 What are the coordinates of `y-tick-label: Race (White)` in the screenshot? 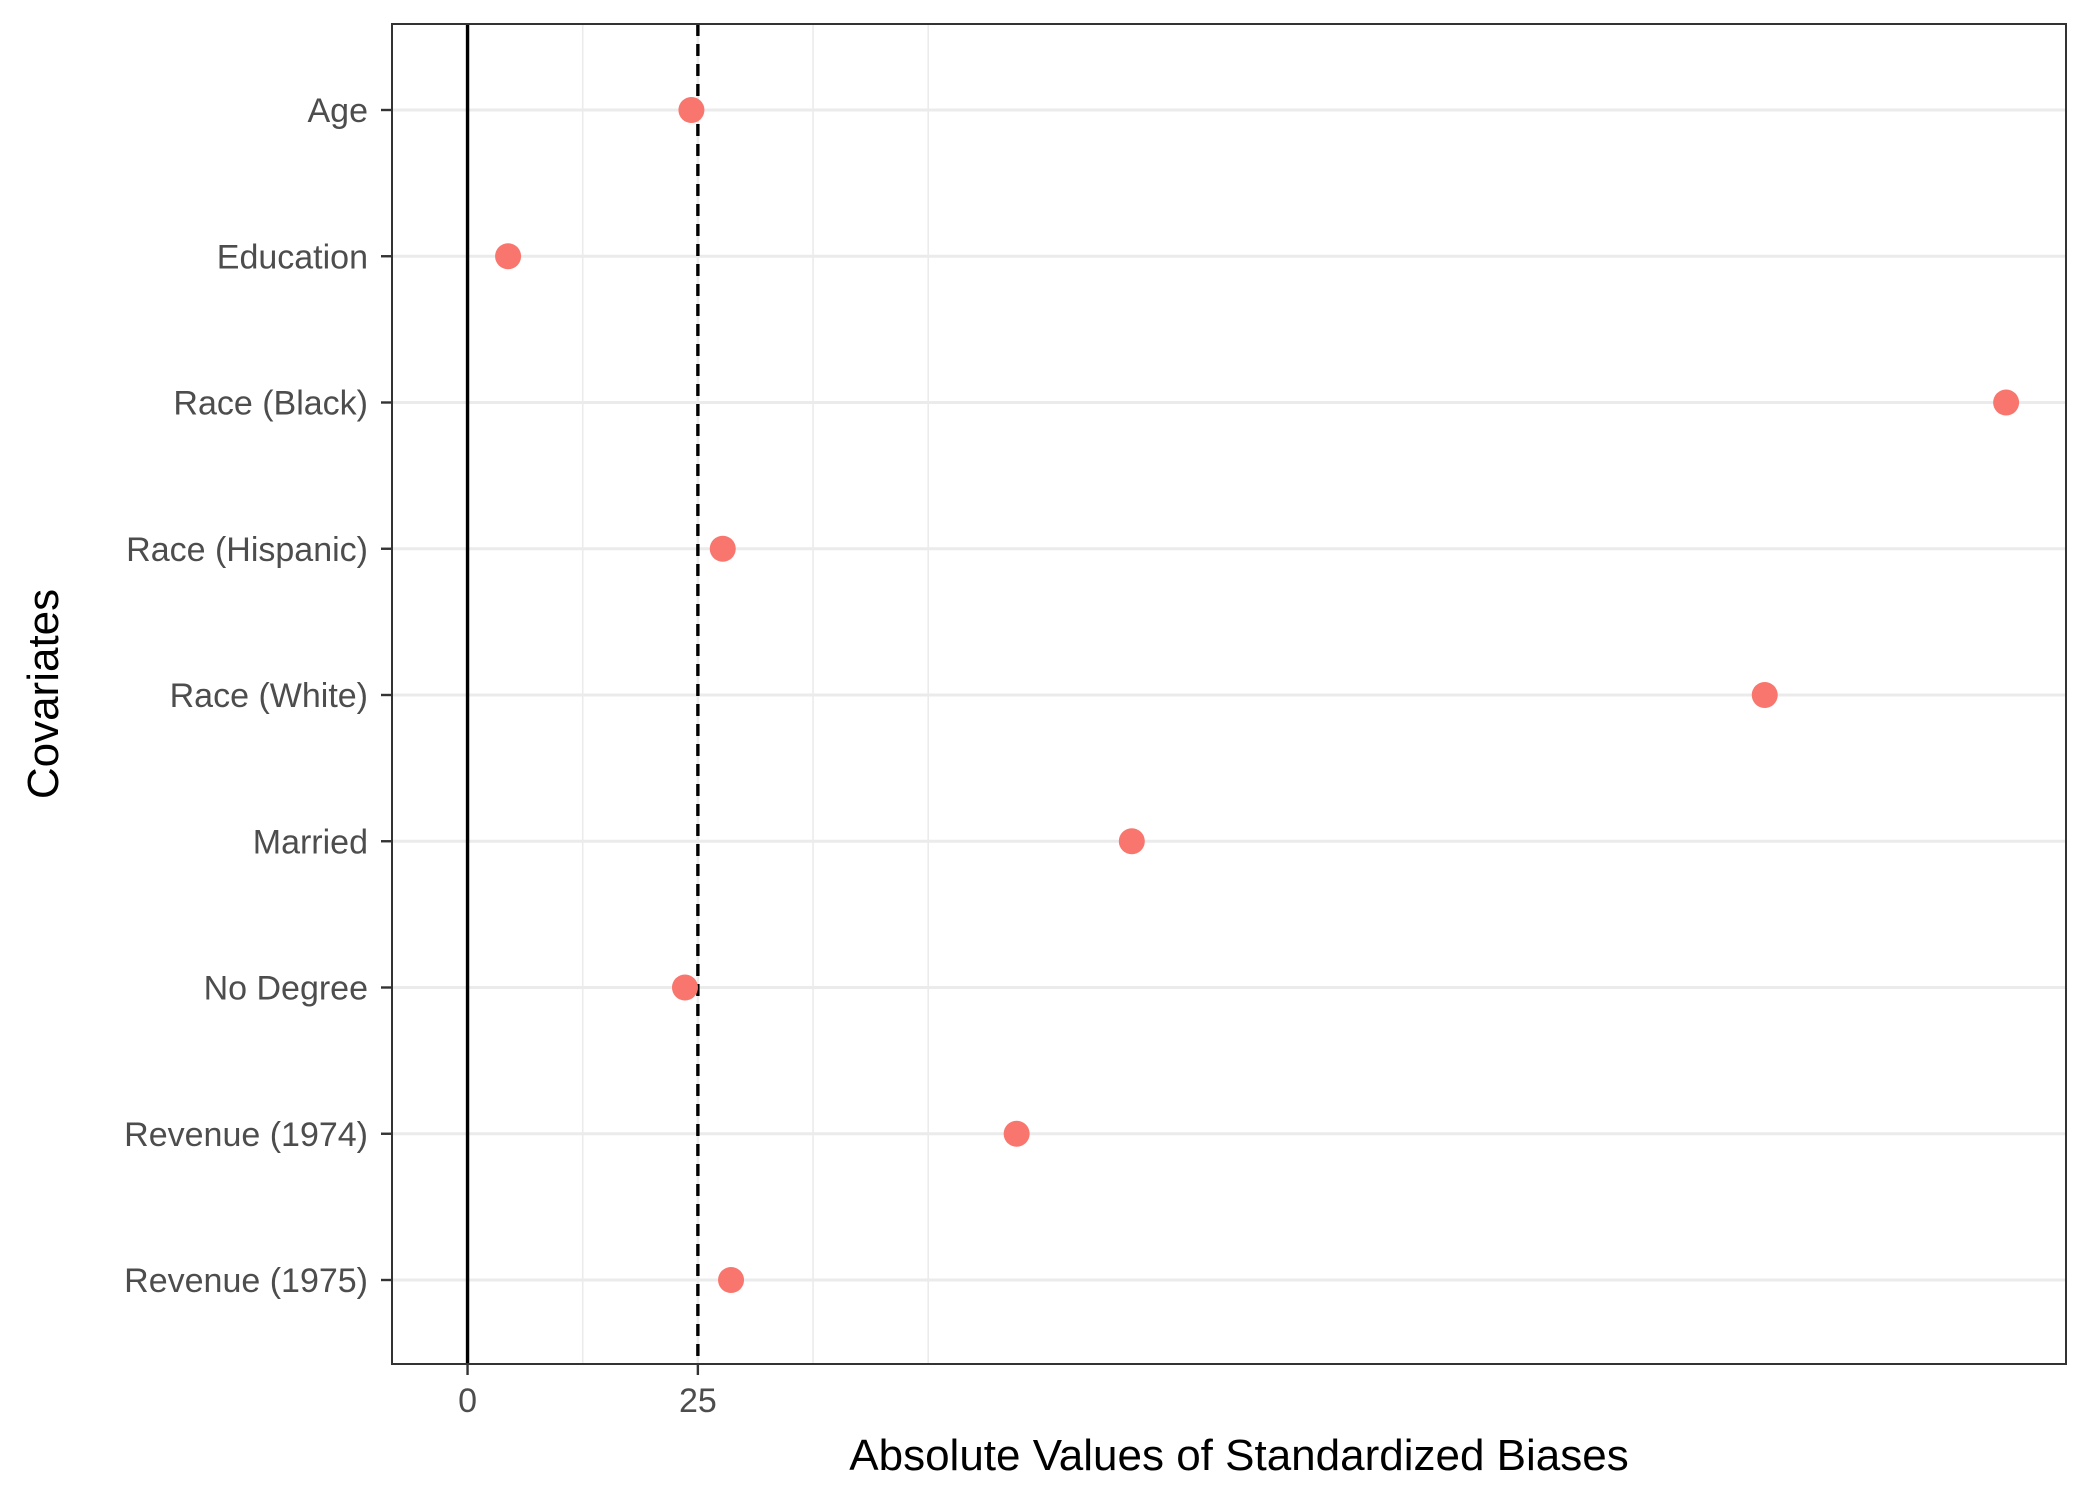 It's located at (269, 696).